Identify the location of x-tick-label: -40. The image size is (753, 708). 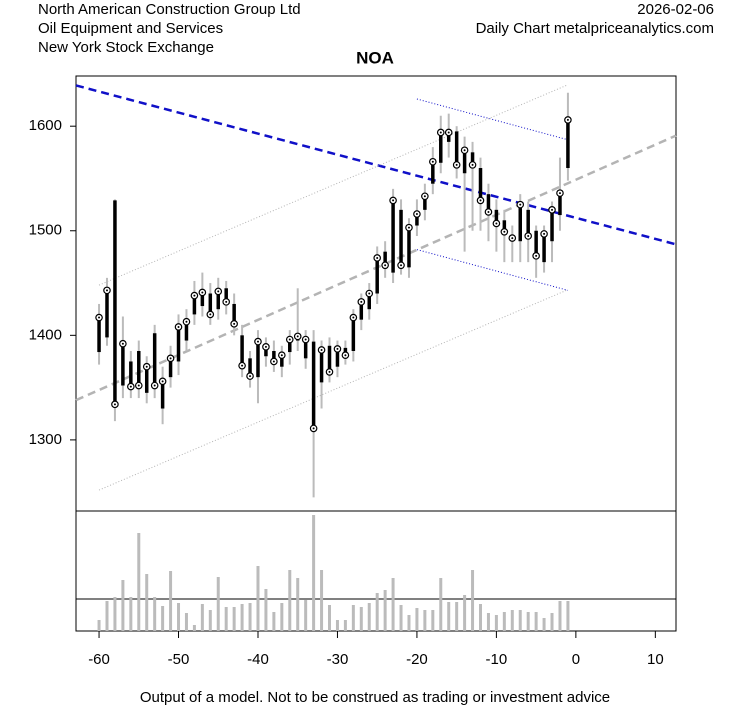
(258, 659).